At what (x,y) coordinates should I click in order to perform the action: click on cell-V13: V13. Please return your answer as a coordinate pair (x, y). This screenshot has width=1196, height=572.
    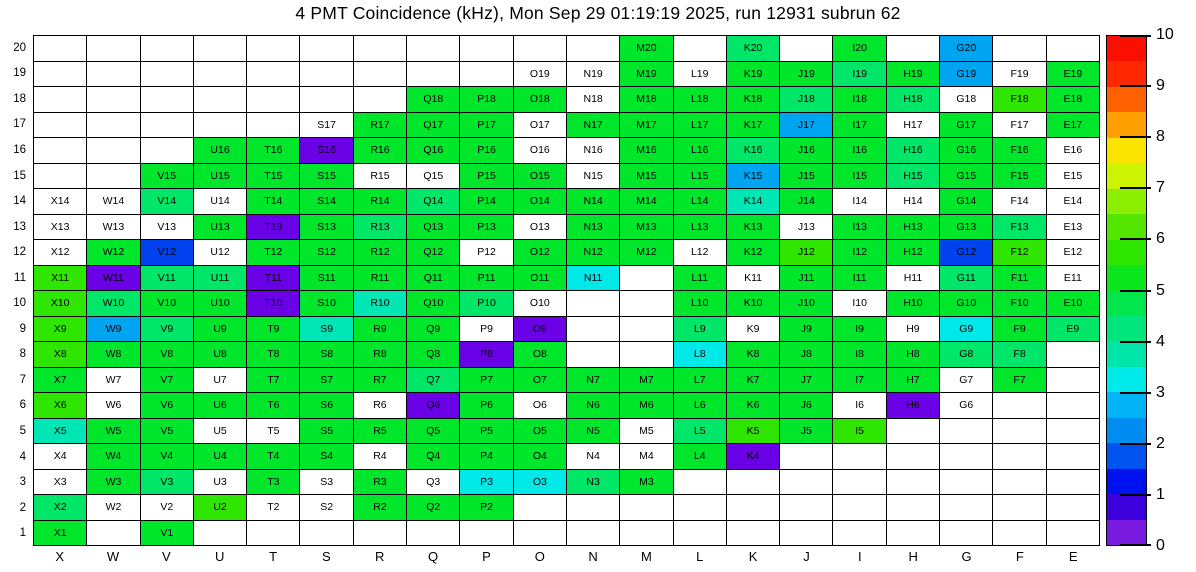
    Looking at the image, I should click on (166, 226).